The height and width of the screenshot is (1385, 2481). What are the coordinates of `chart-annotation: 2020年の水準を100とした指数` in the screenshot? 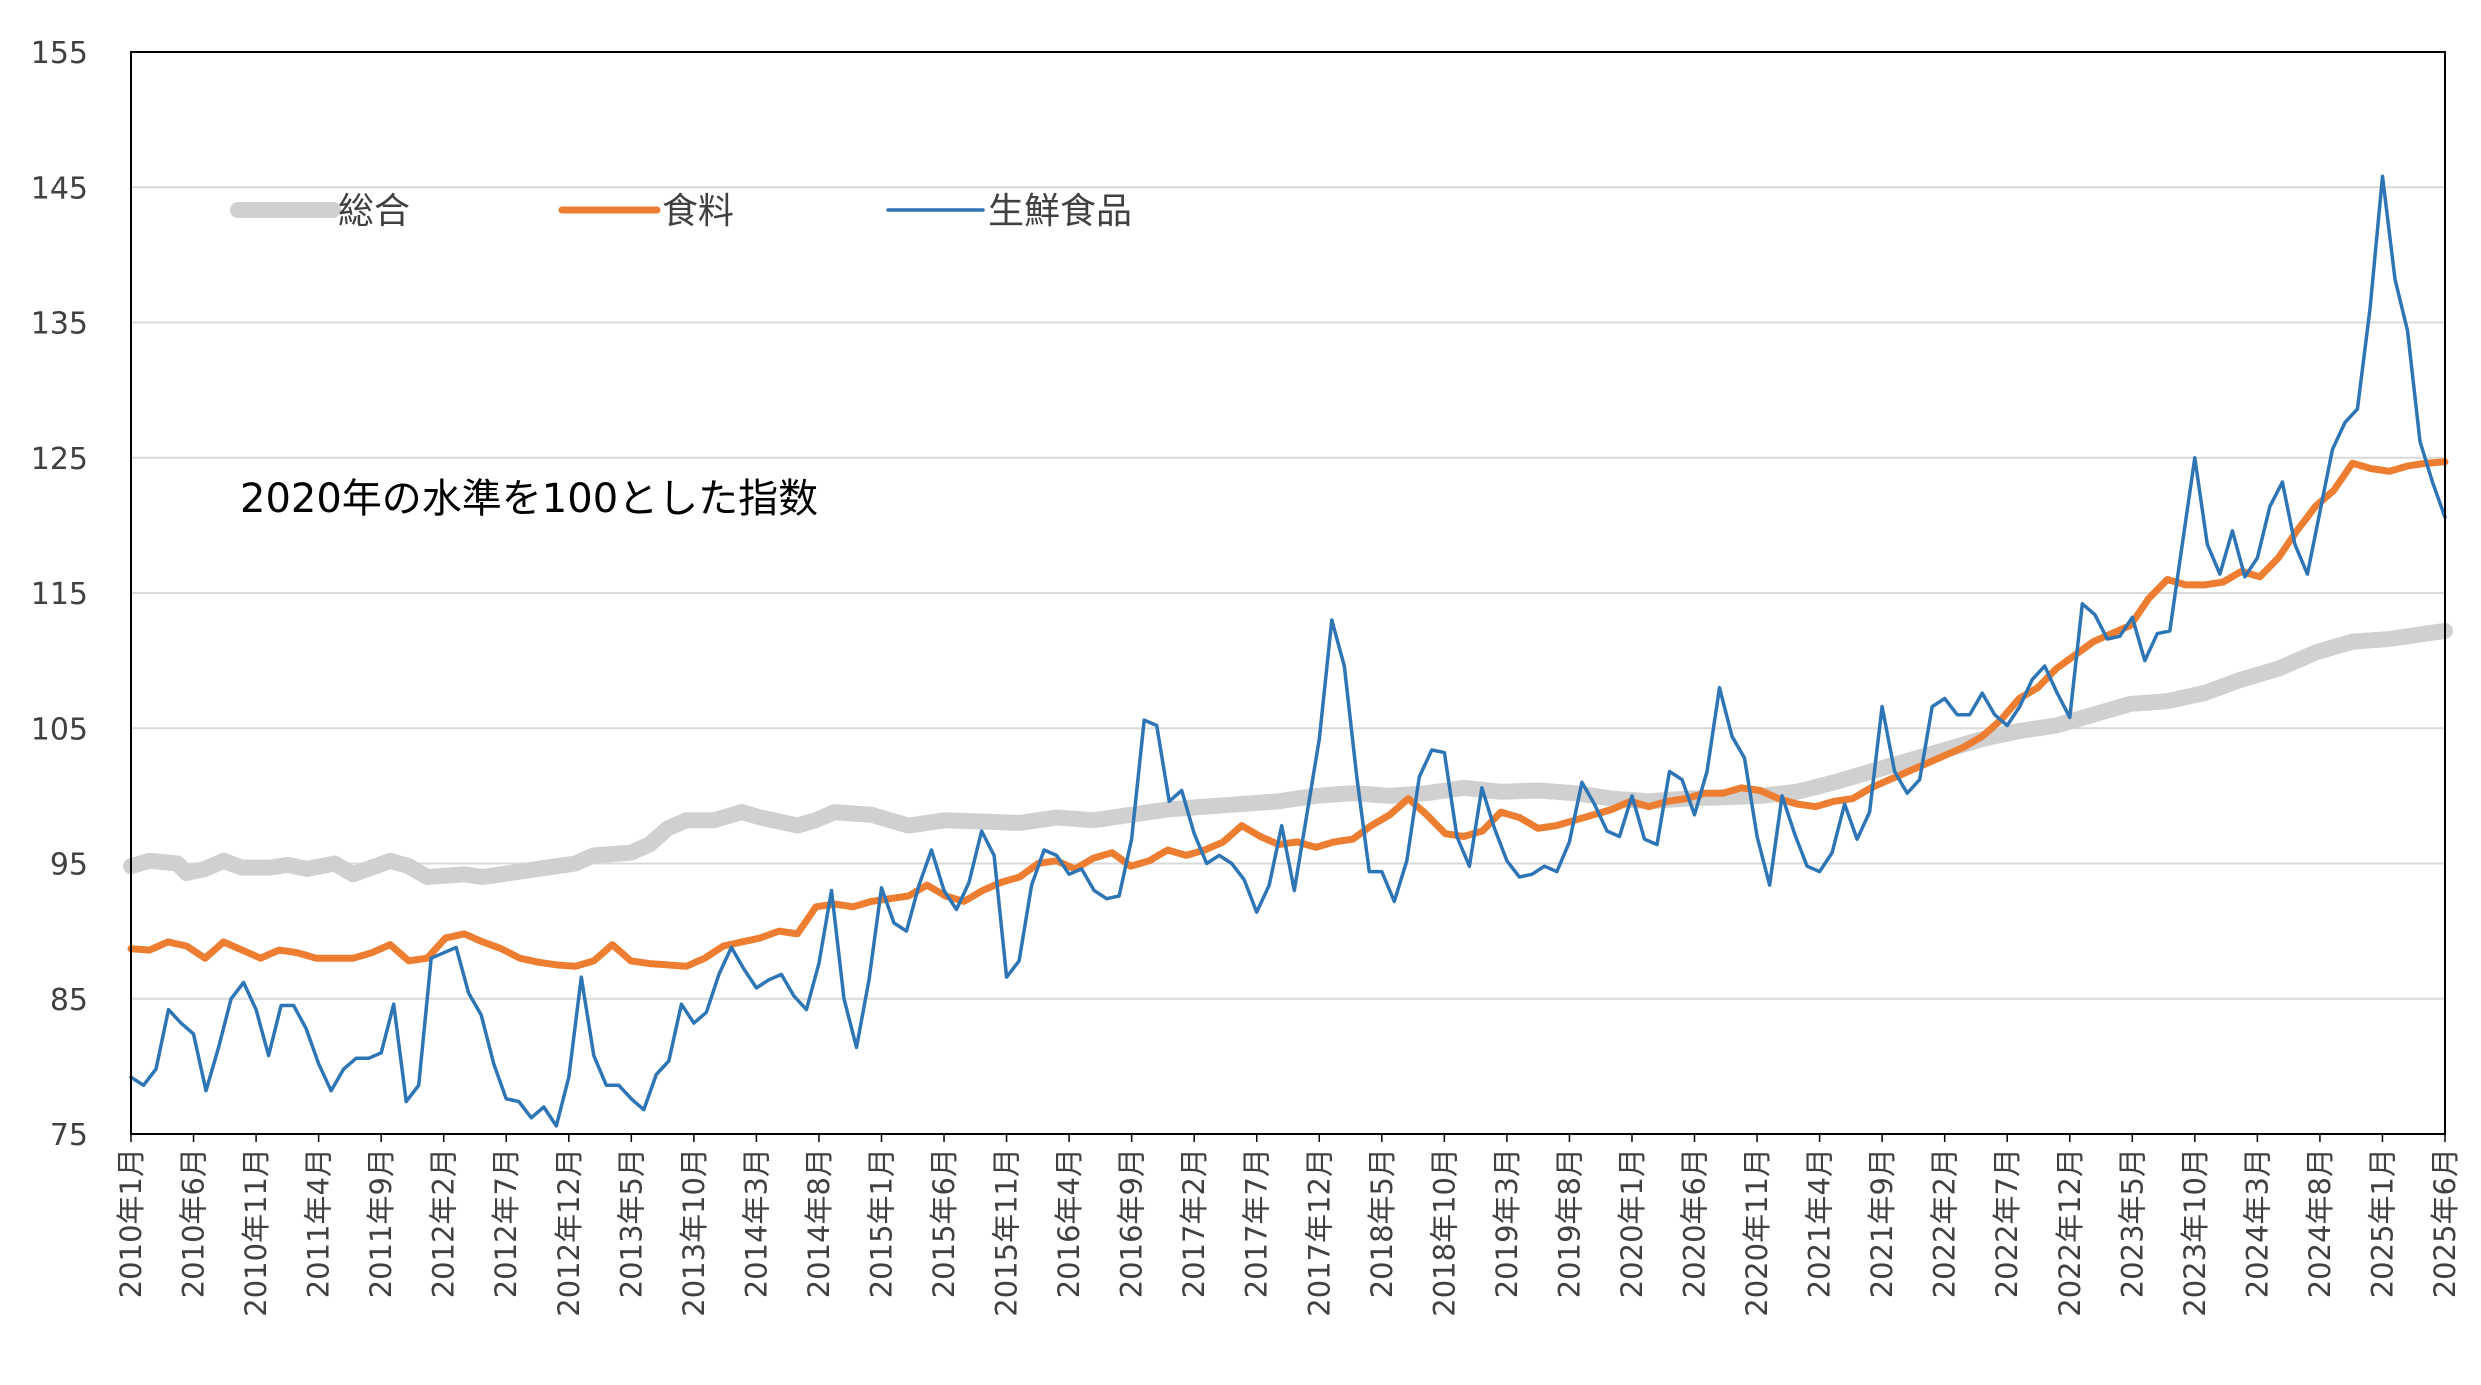 It's located at (529, 499).